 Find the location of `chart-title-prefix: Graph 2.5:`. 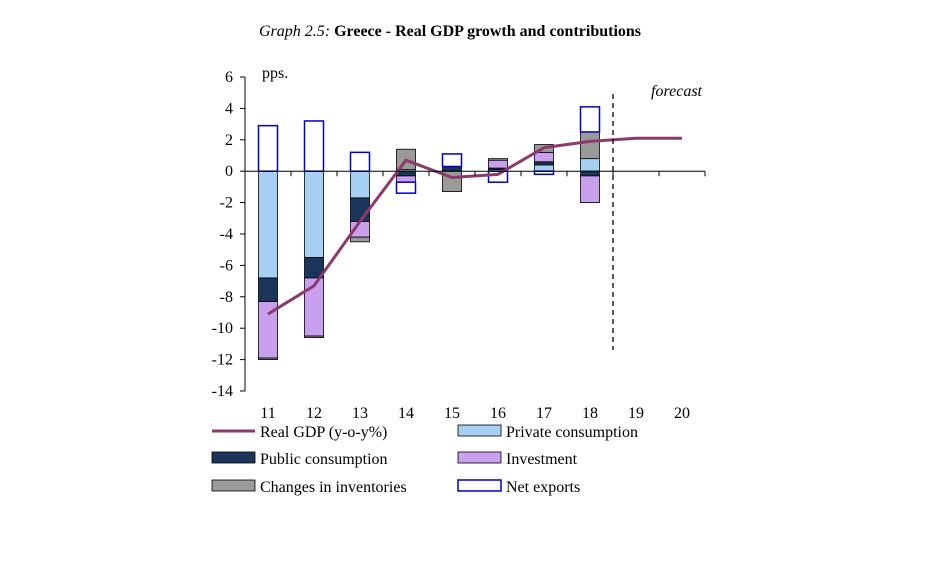

chart-title-prefix: Graph 2.5: is located at coordinates (294, 31).